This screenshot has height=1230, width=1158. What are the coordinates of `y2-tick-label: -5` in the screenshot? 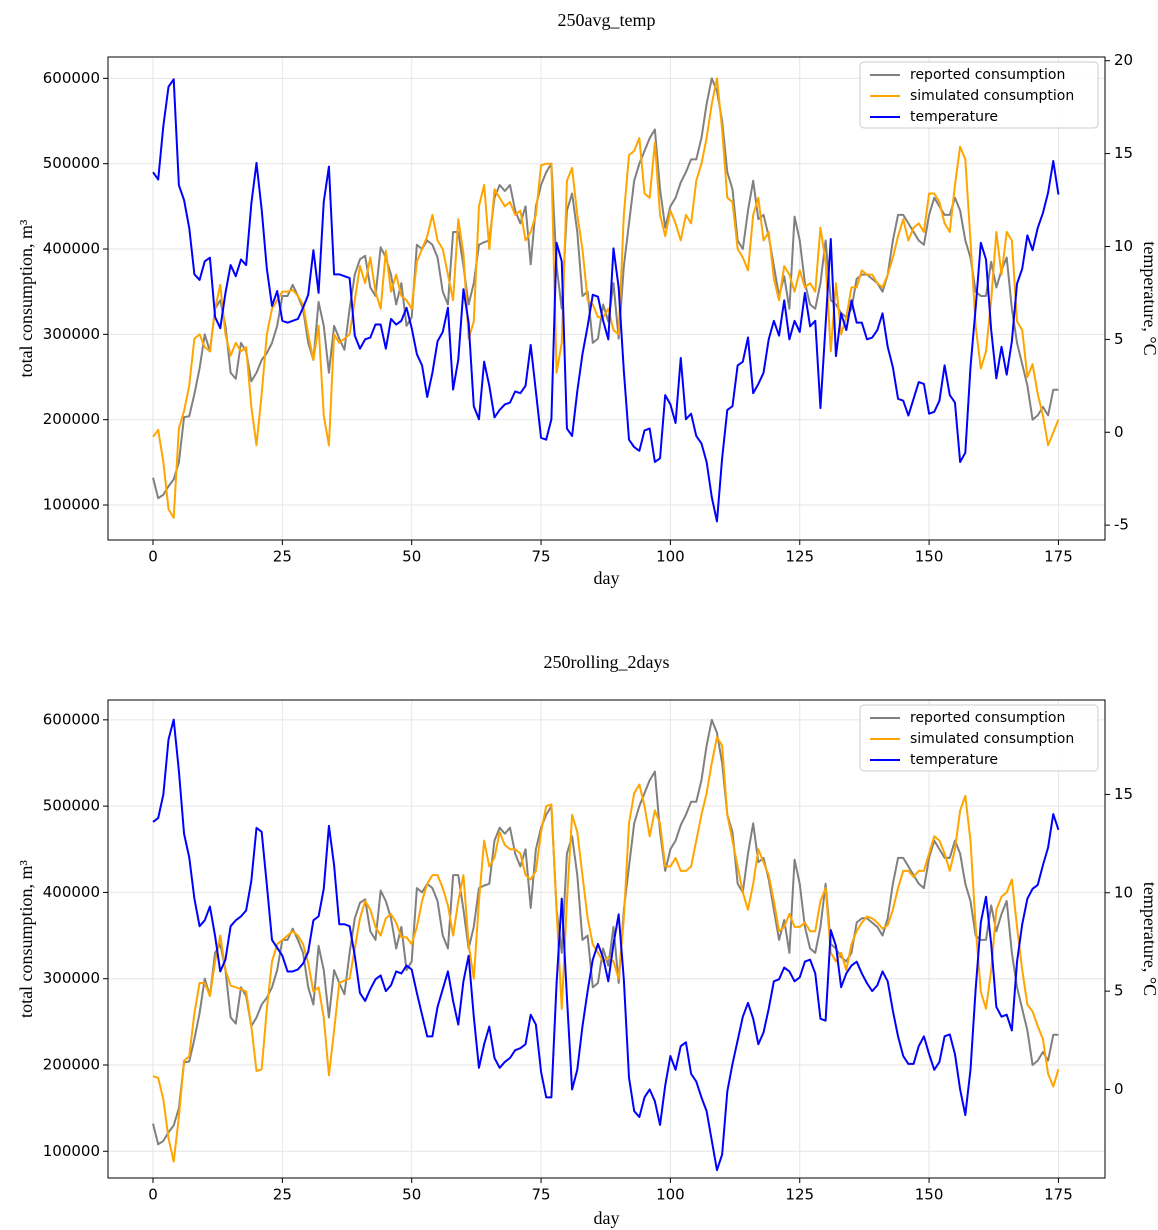 It's located at (1121, 525).